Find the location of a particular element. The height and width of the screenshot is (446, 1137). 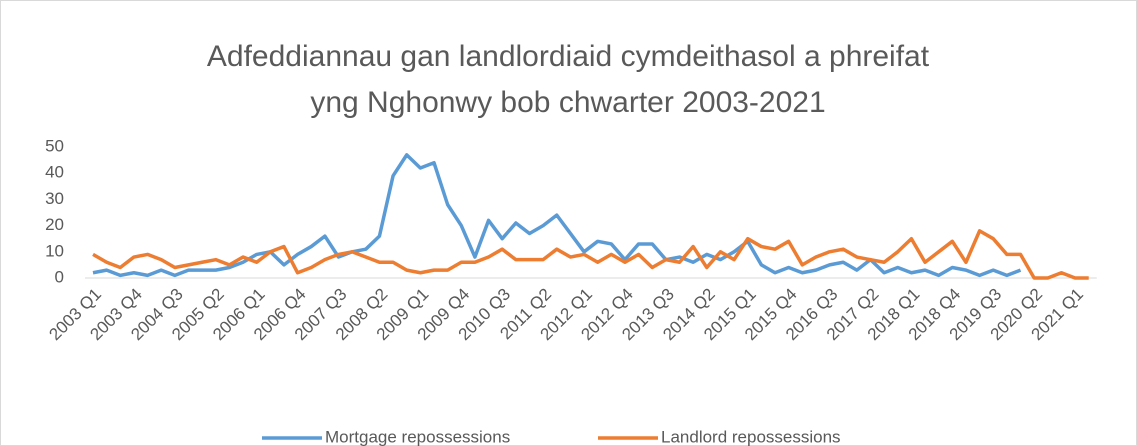

legend-label: Landlord repossessions is located at coordinates (751, 436).